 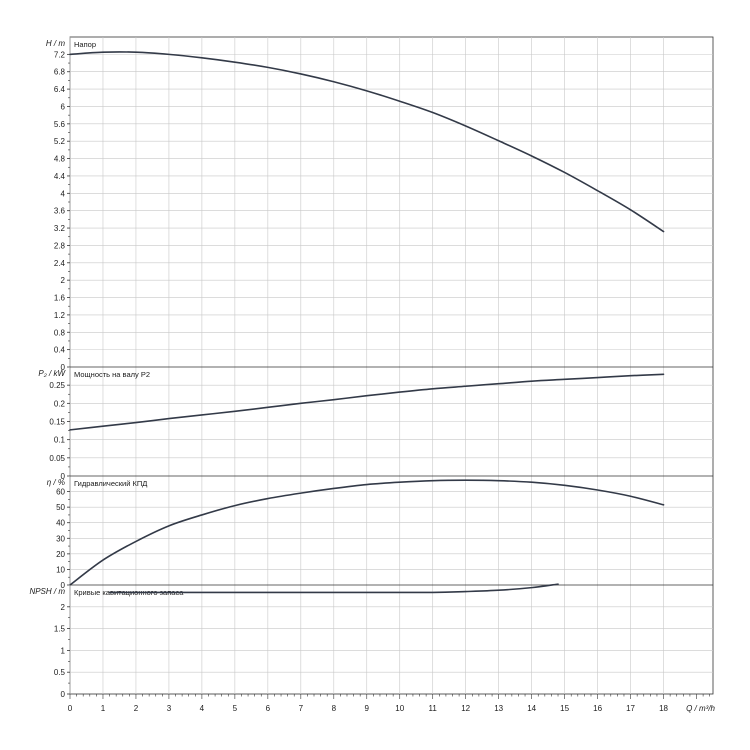 What do you see at coordinates (47, 591) in the screenshot?
I see `y-axis-label: NPSH / m` at bounding box center [47, 591].